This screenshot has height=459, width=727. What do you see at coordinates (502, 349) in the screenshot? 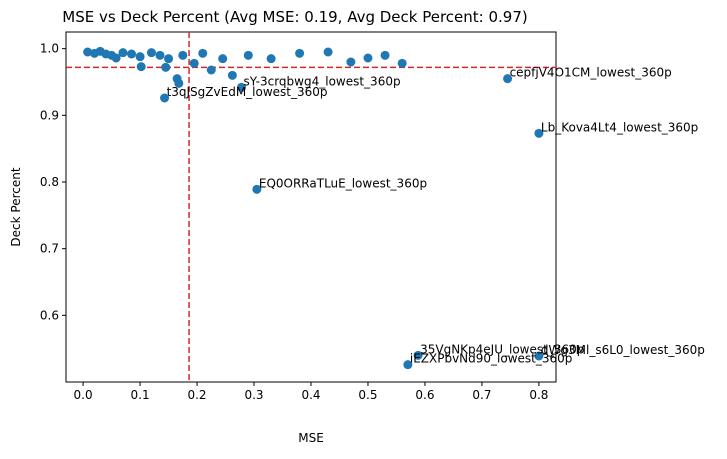
I see `point-label: 35VgNKp4eJU_lowest_360p` at bounding box center [502, 349].